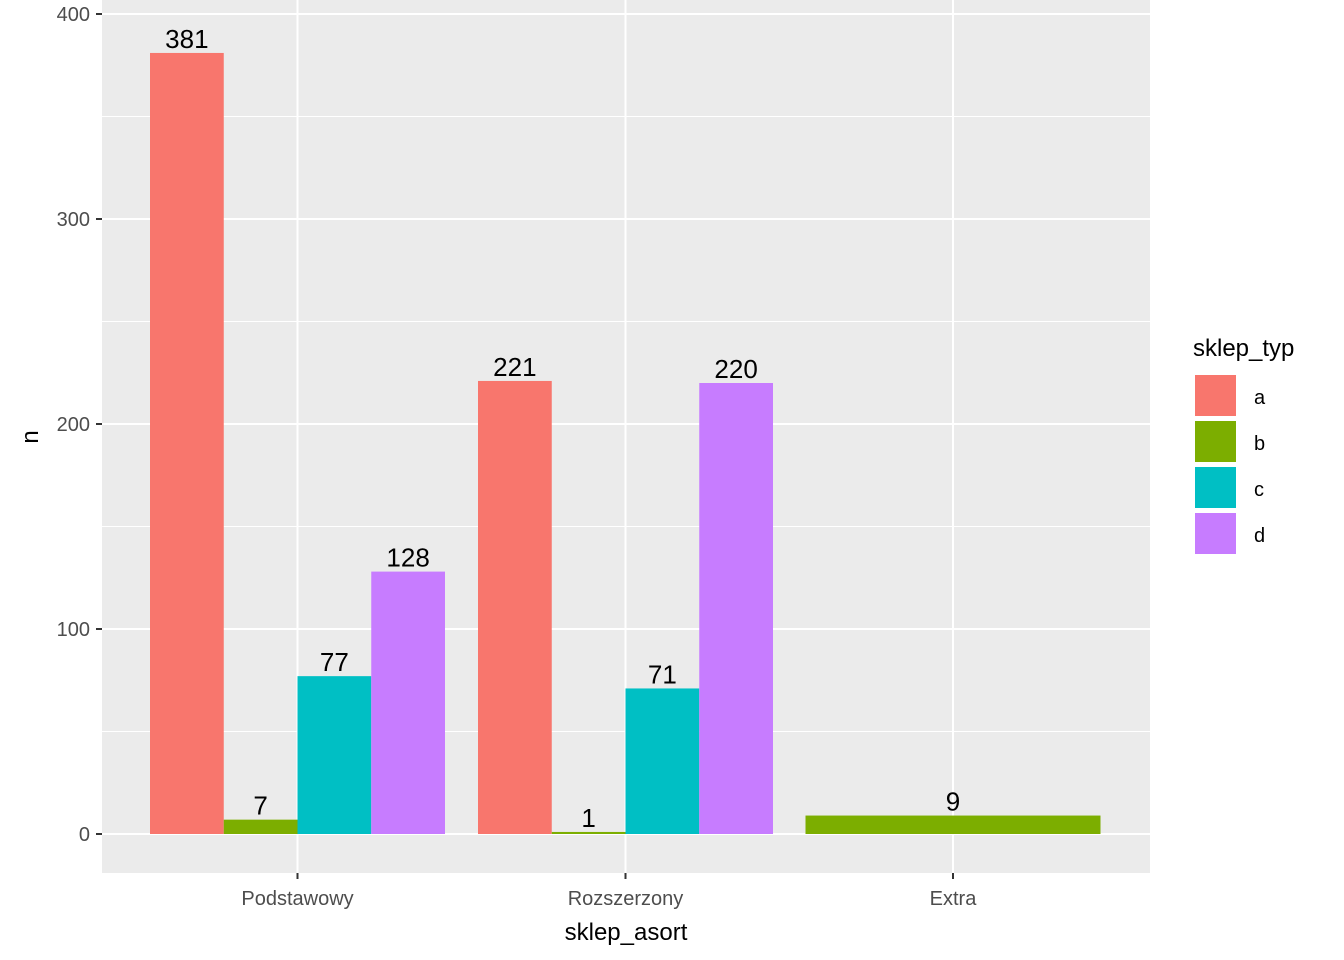 This screenshot has height=960, width=1344. Describe the element at coordinates (1215, 487) in the screenshot. I see `legend-key-c` at that location.